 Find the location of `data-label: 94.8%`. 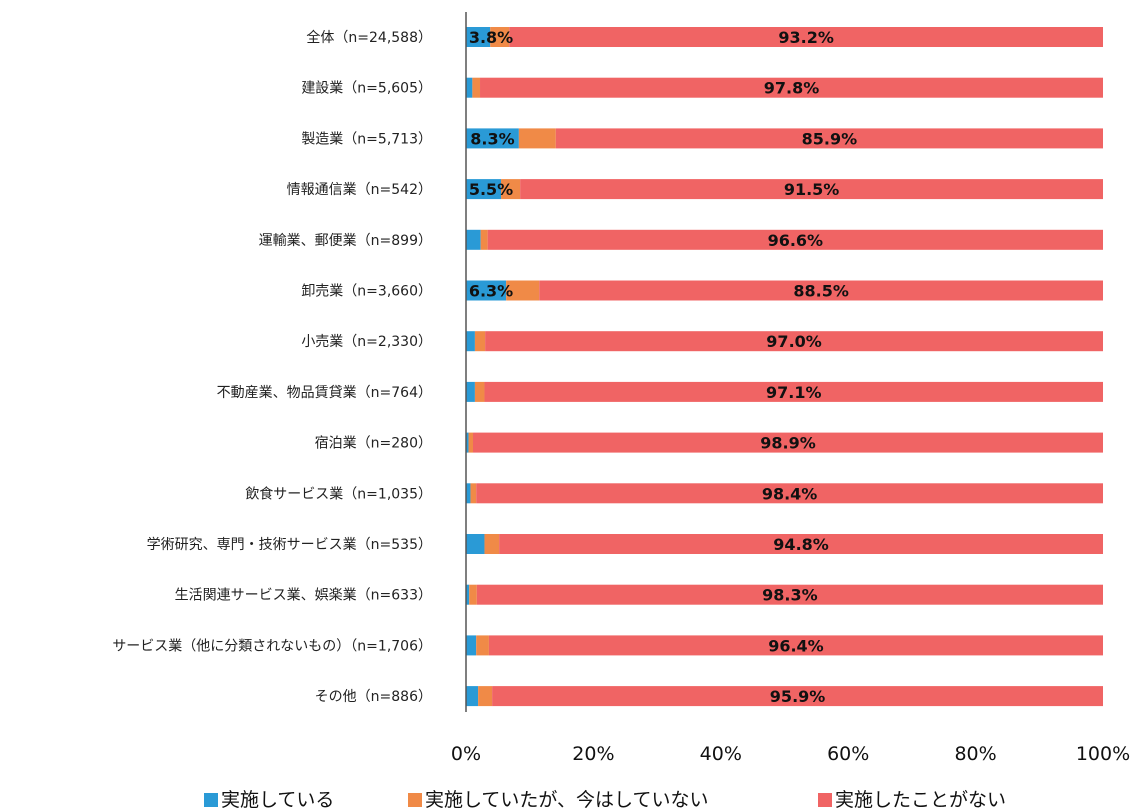

data-label: 94.8% is located at coordinates (801, 544).